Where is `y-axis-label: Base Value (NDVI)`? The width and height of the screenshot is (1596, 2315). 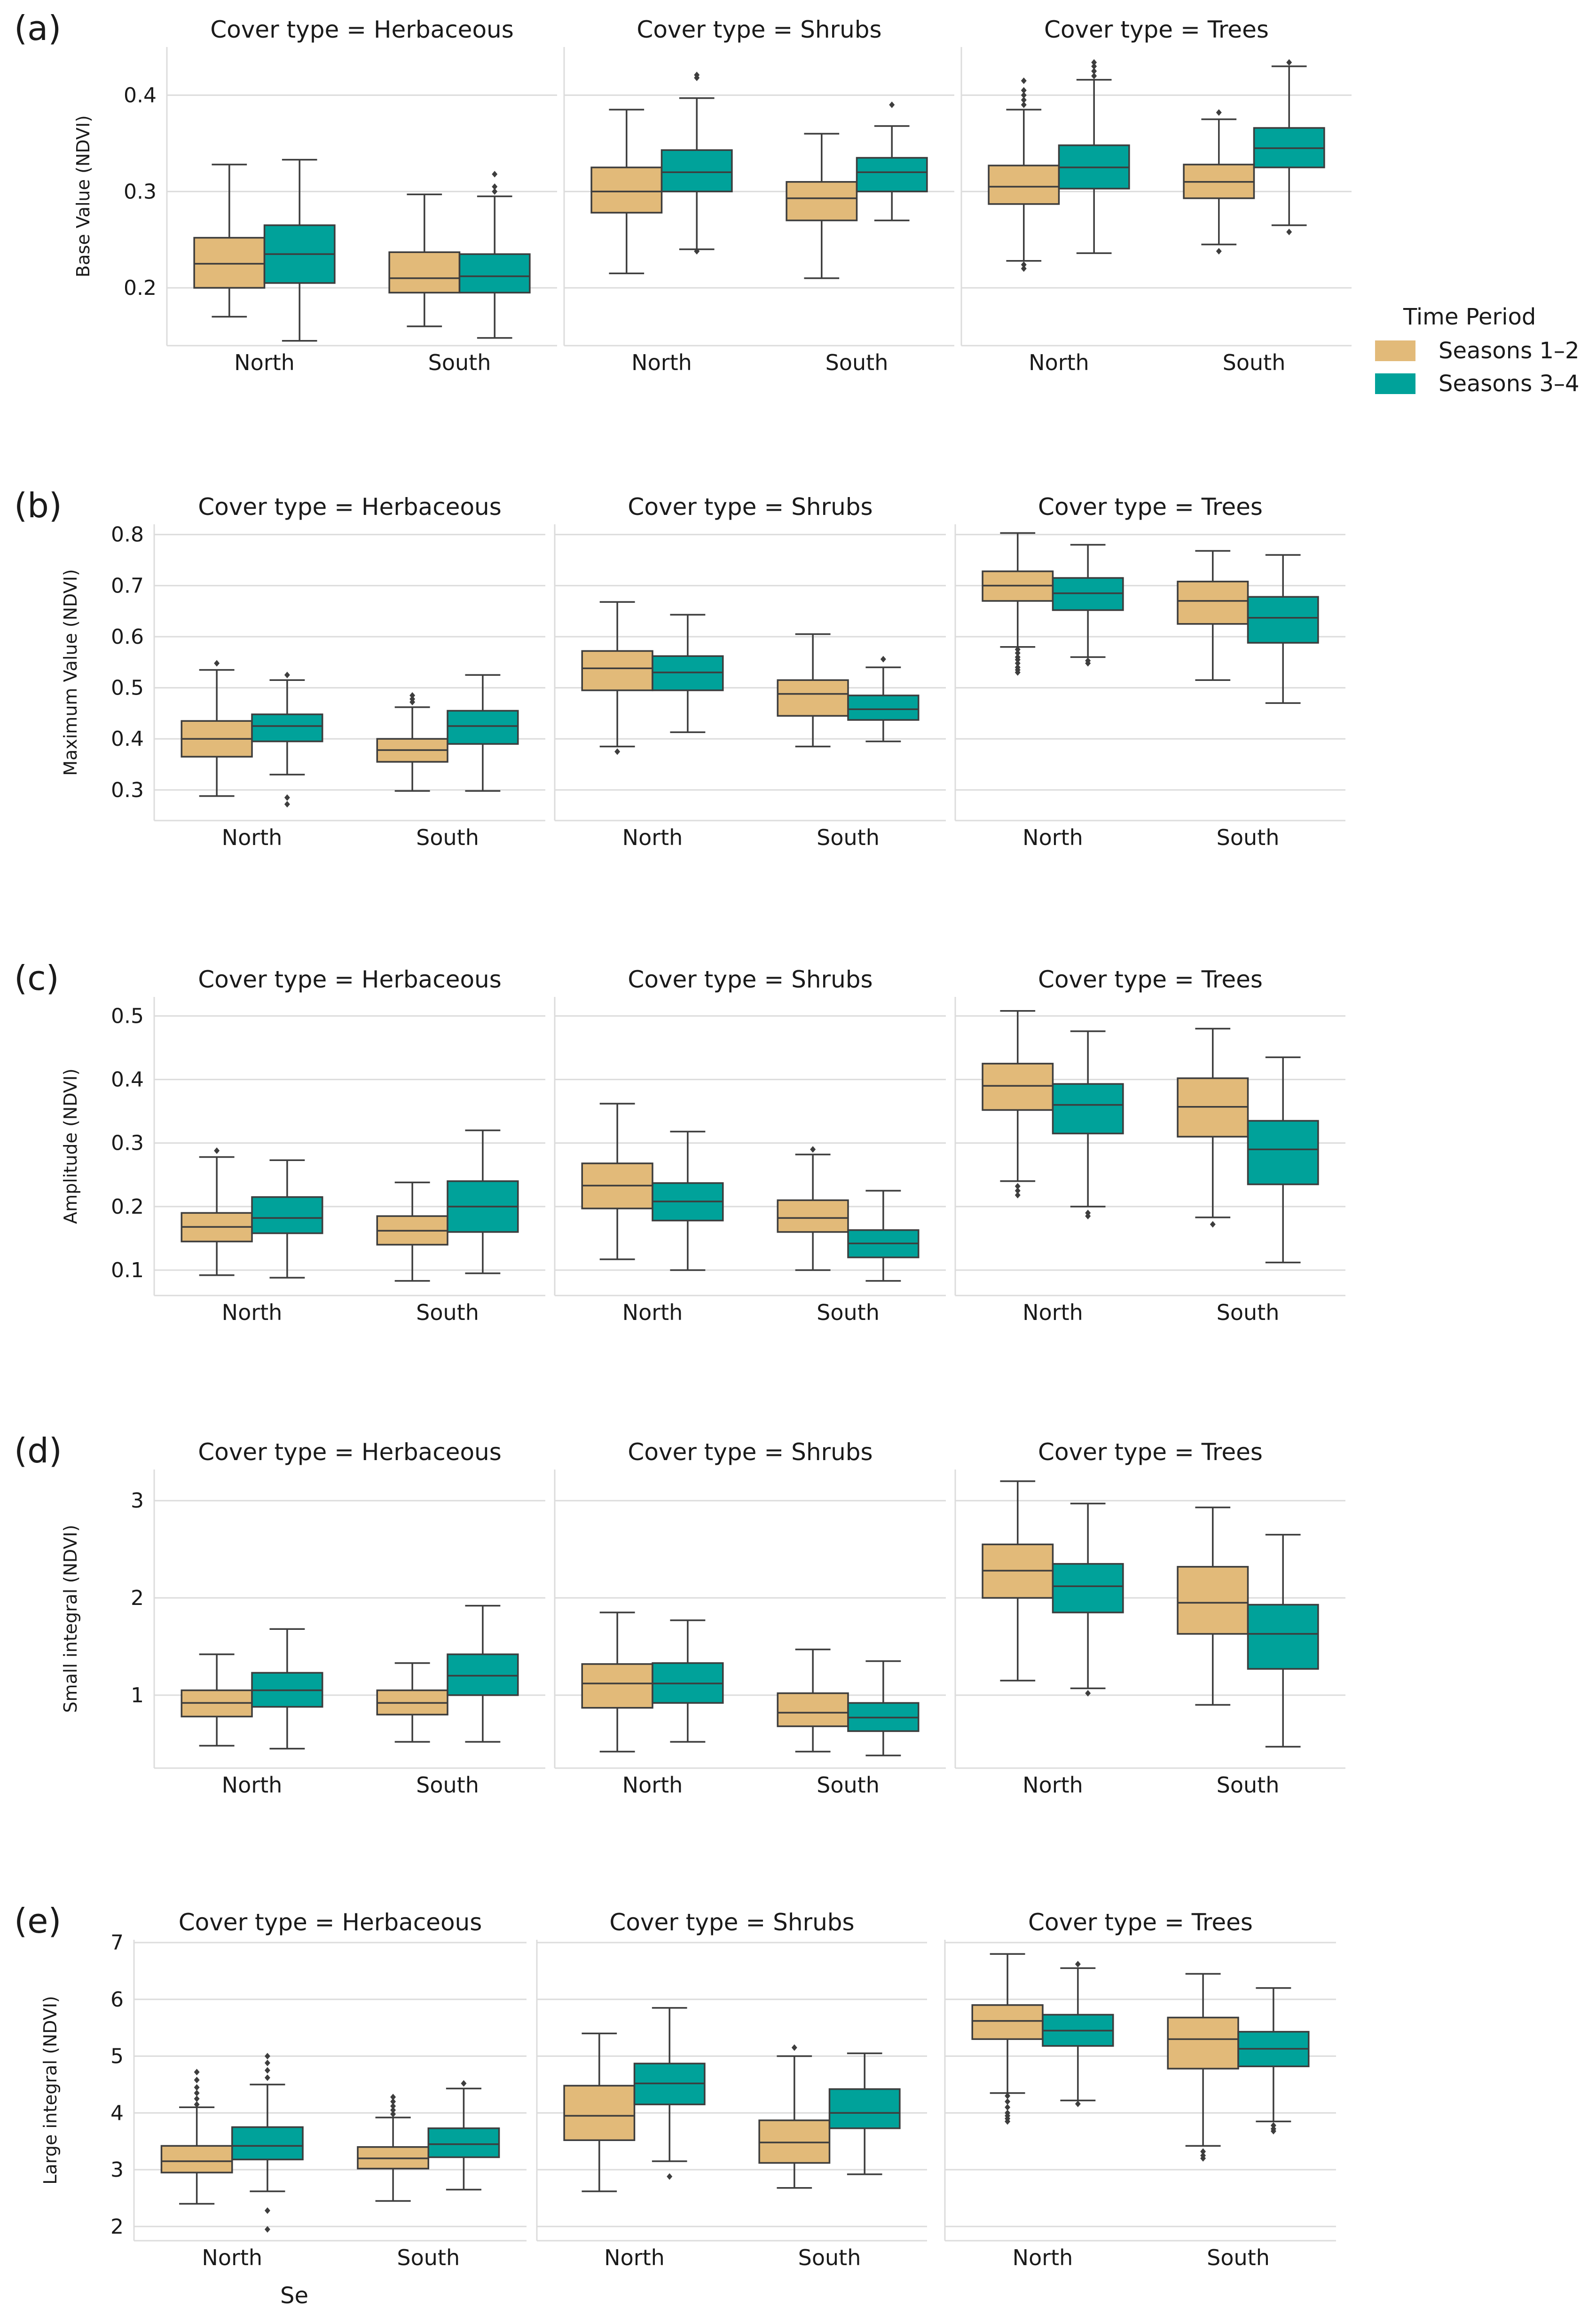
y-axis-label: Base Value (NDVI) is located at coordinates (83, 196).